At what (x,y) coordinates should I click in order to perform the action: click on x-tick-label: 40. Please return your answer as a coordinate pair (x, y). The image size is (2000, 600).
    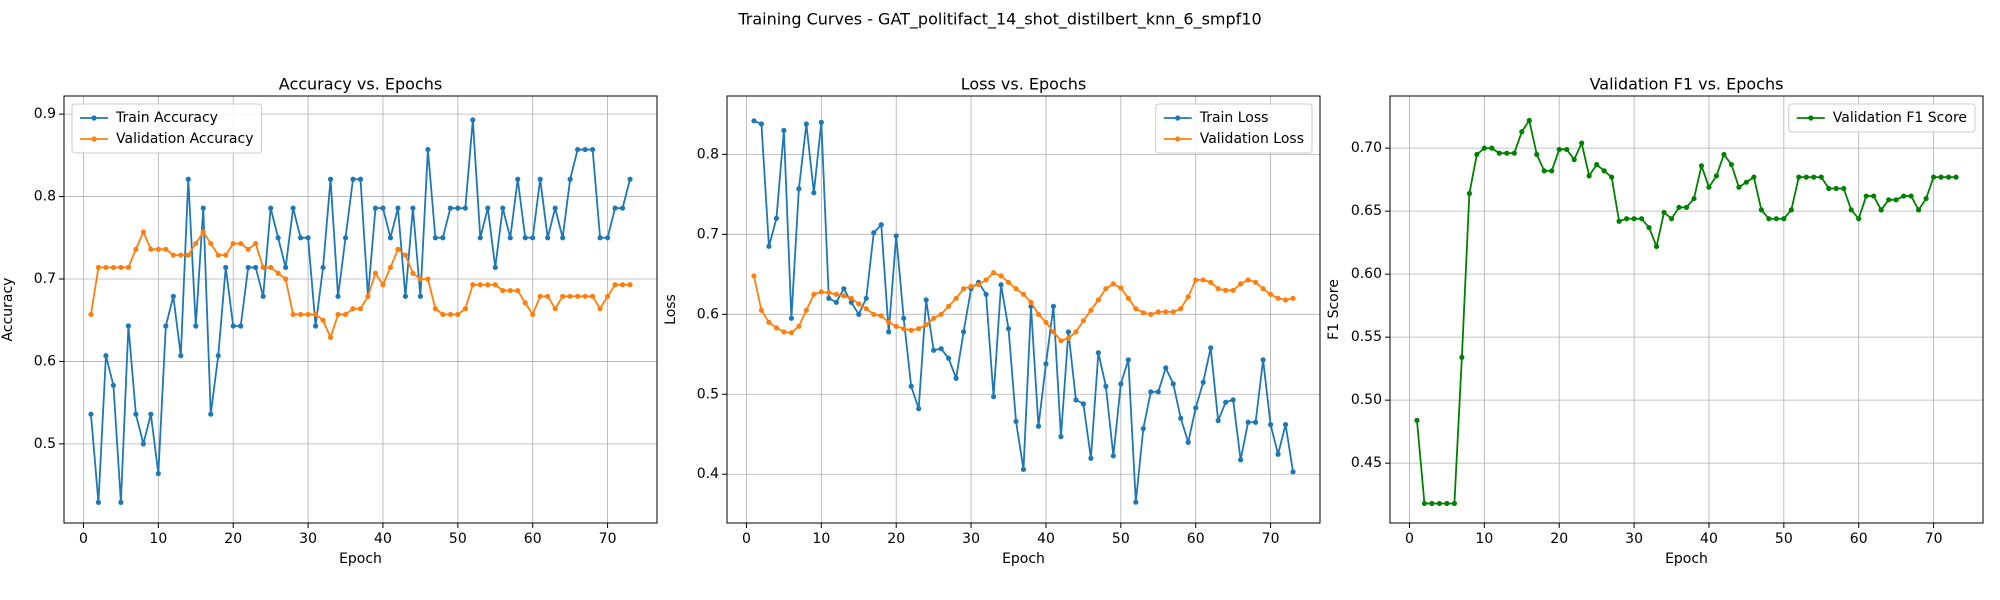
    Looking at the image, I should click on (383, 539).